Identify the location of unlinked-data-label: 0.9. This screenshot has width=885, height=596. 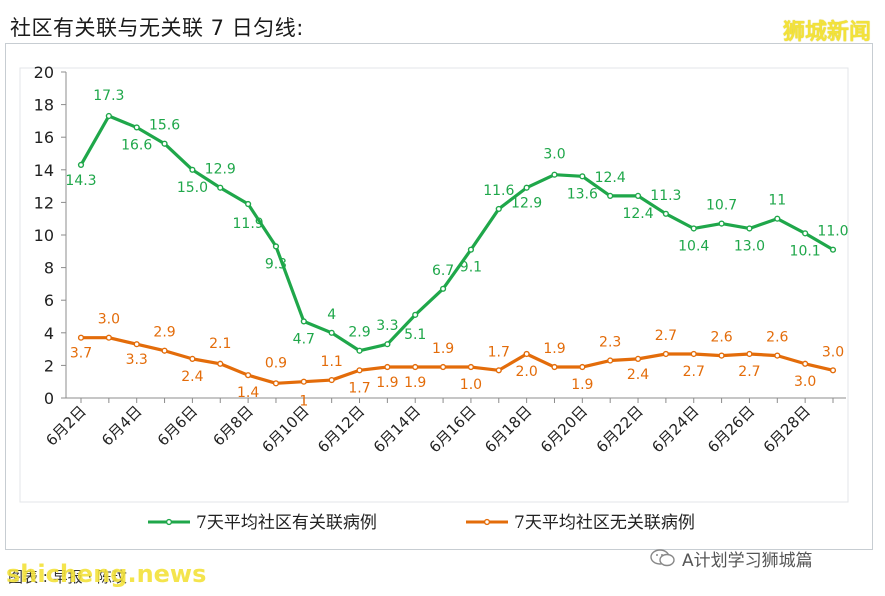
(276, 363).